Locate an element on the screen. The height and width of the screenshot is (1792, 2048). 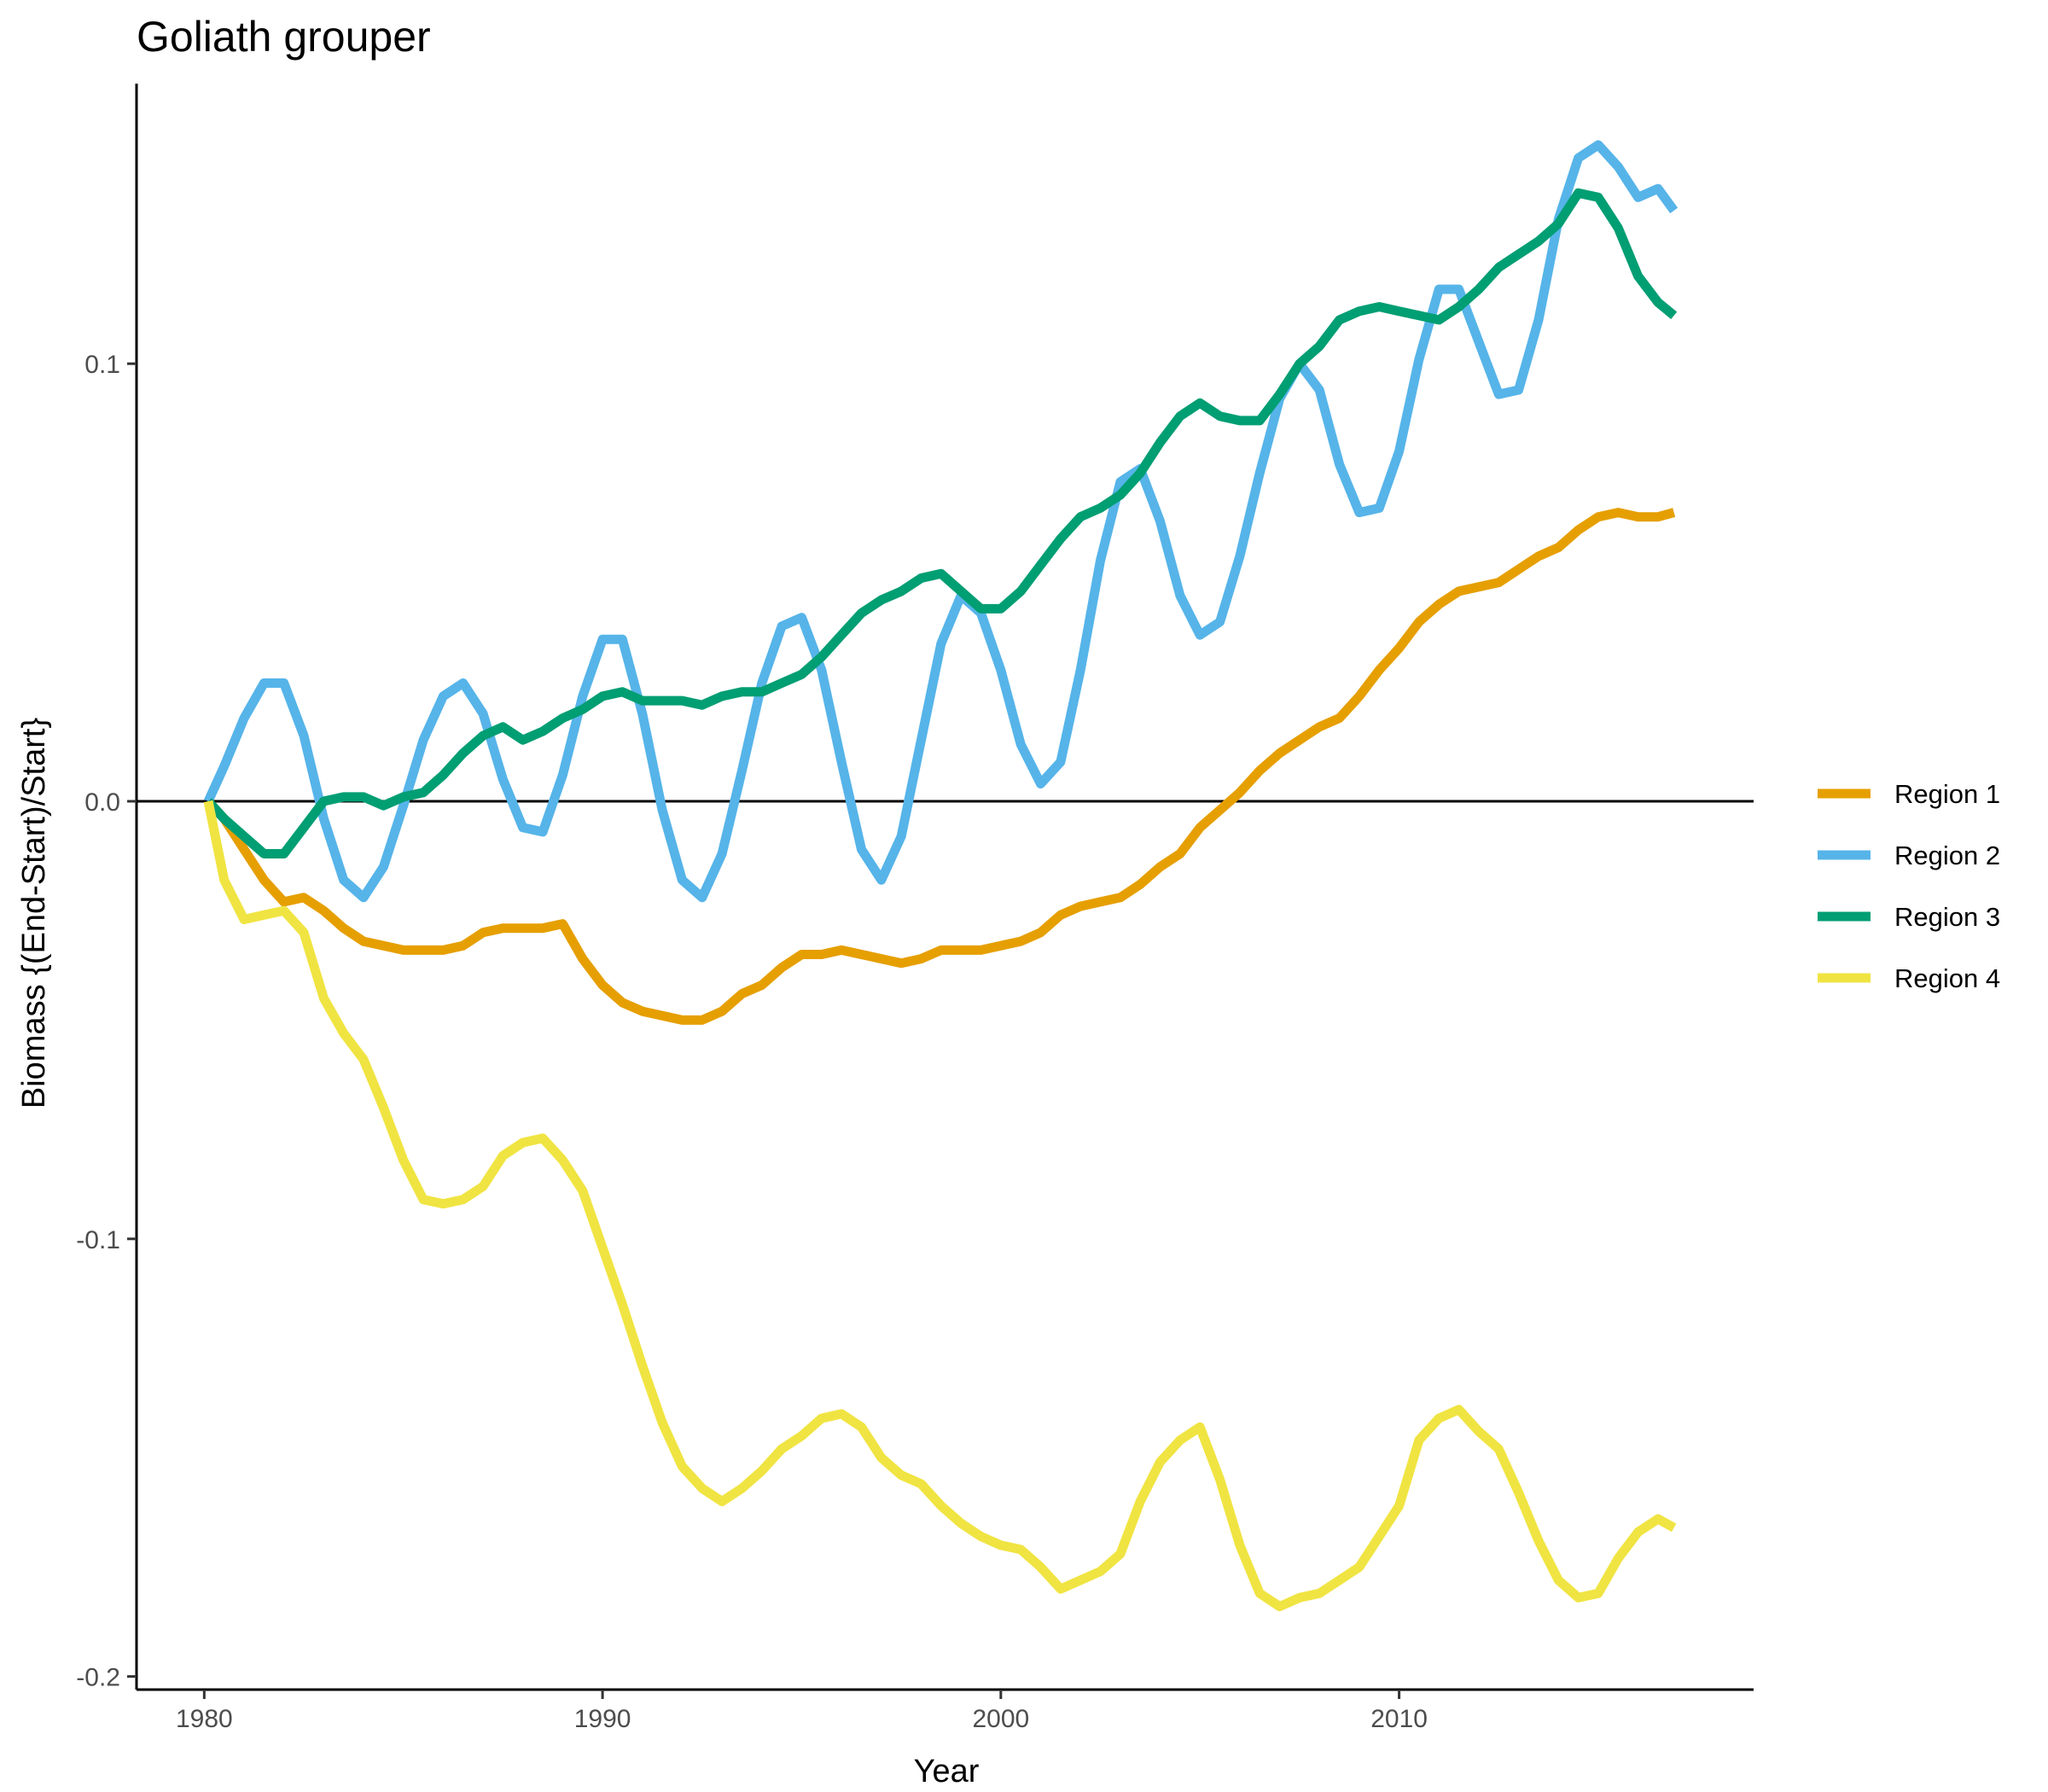
x-axis-ticks: 1980 1990 2000 2010 is located at coordinates (802, 1711).